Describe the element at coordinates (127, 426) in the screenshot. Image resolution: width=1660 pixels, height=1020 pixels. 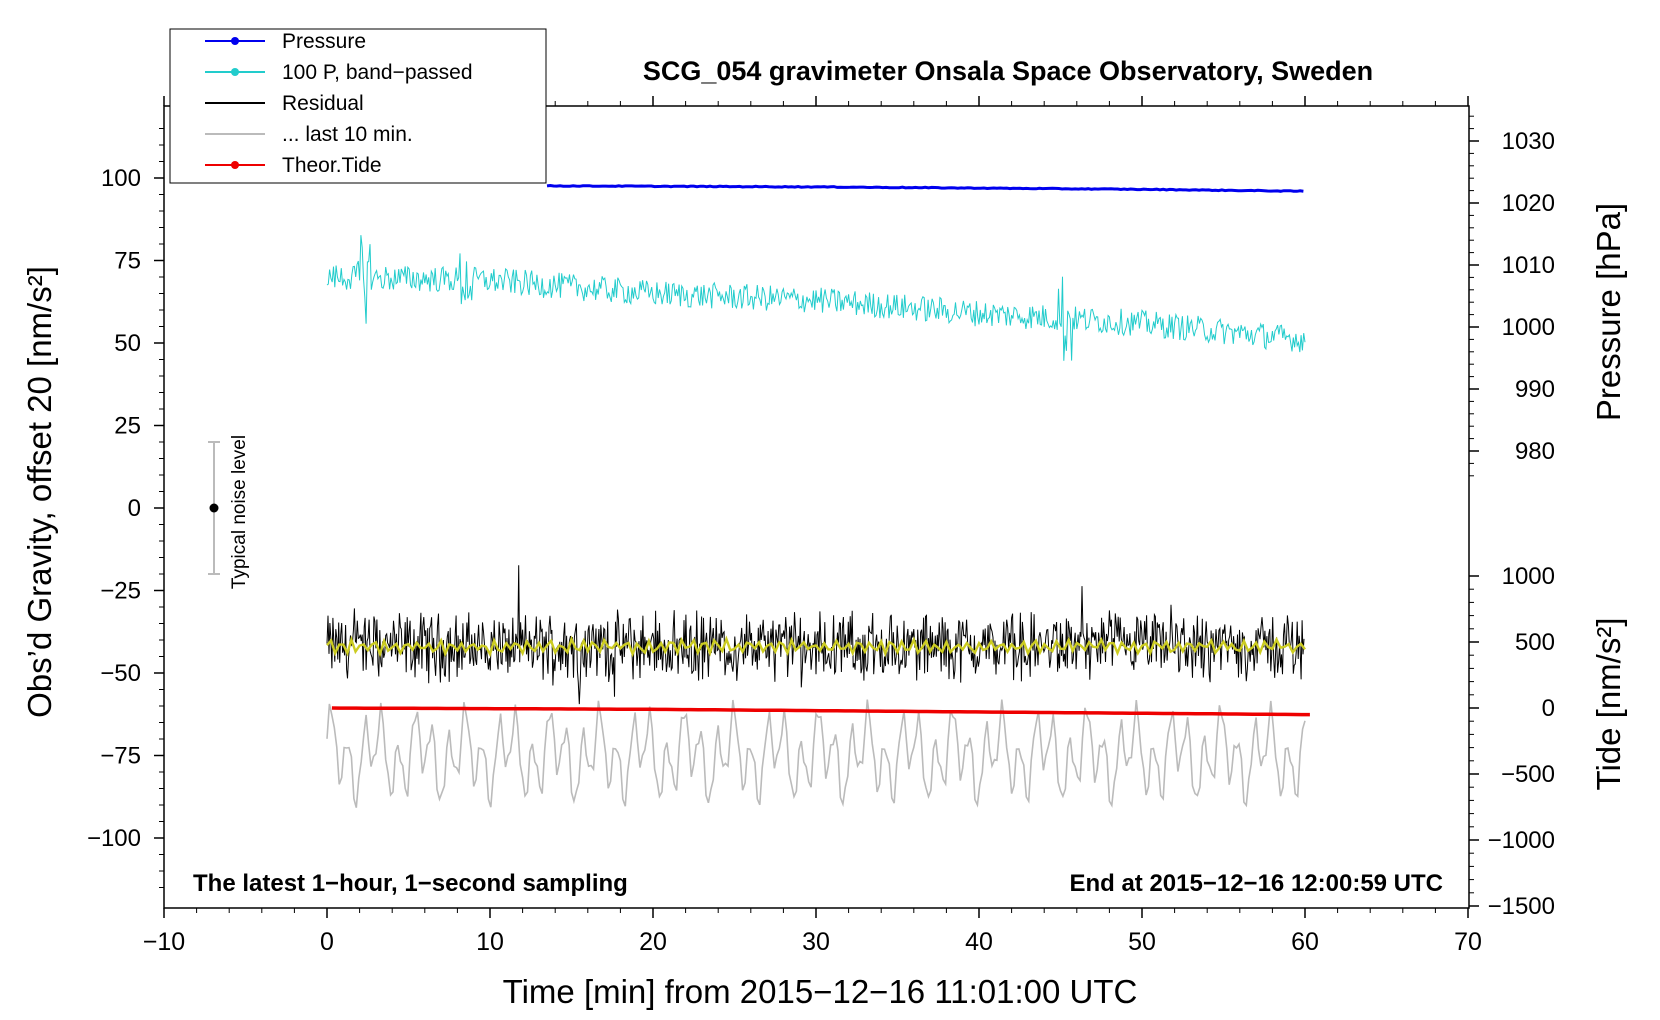
I see `y-tick-label: 25` at that location.